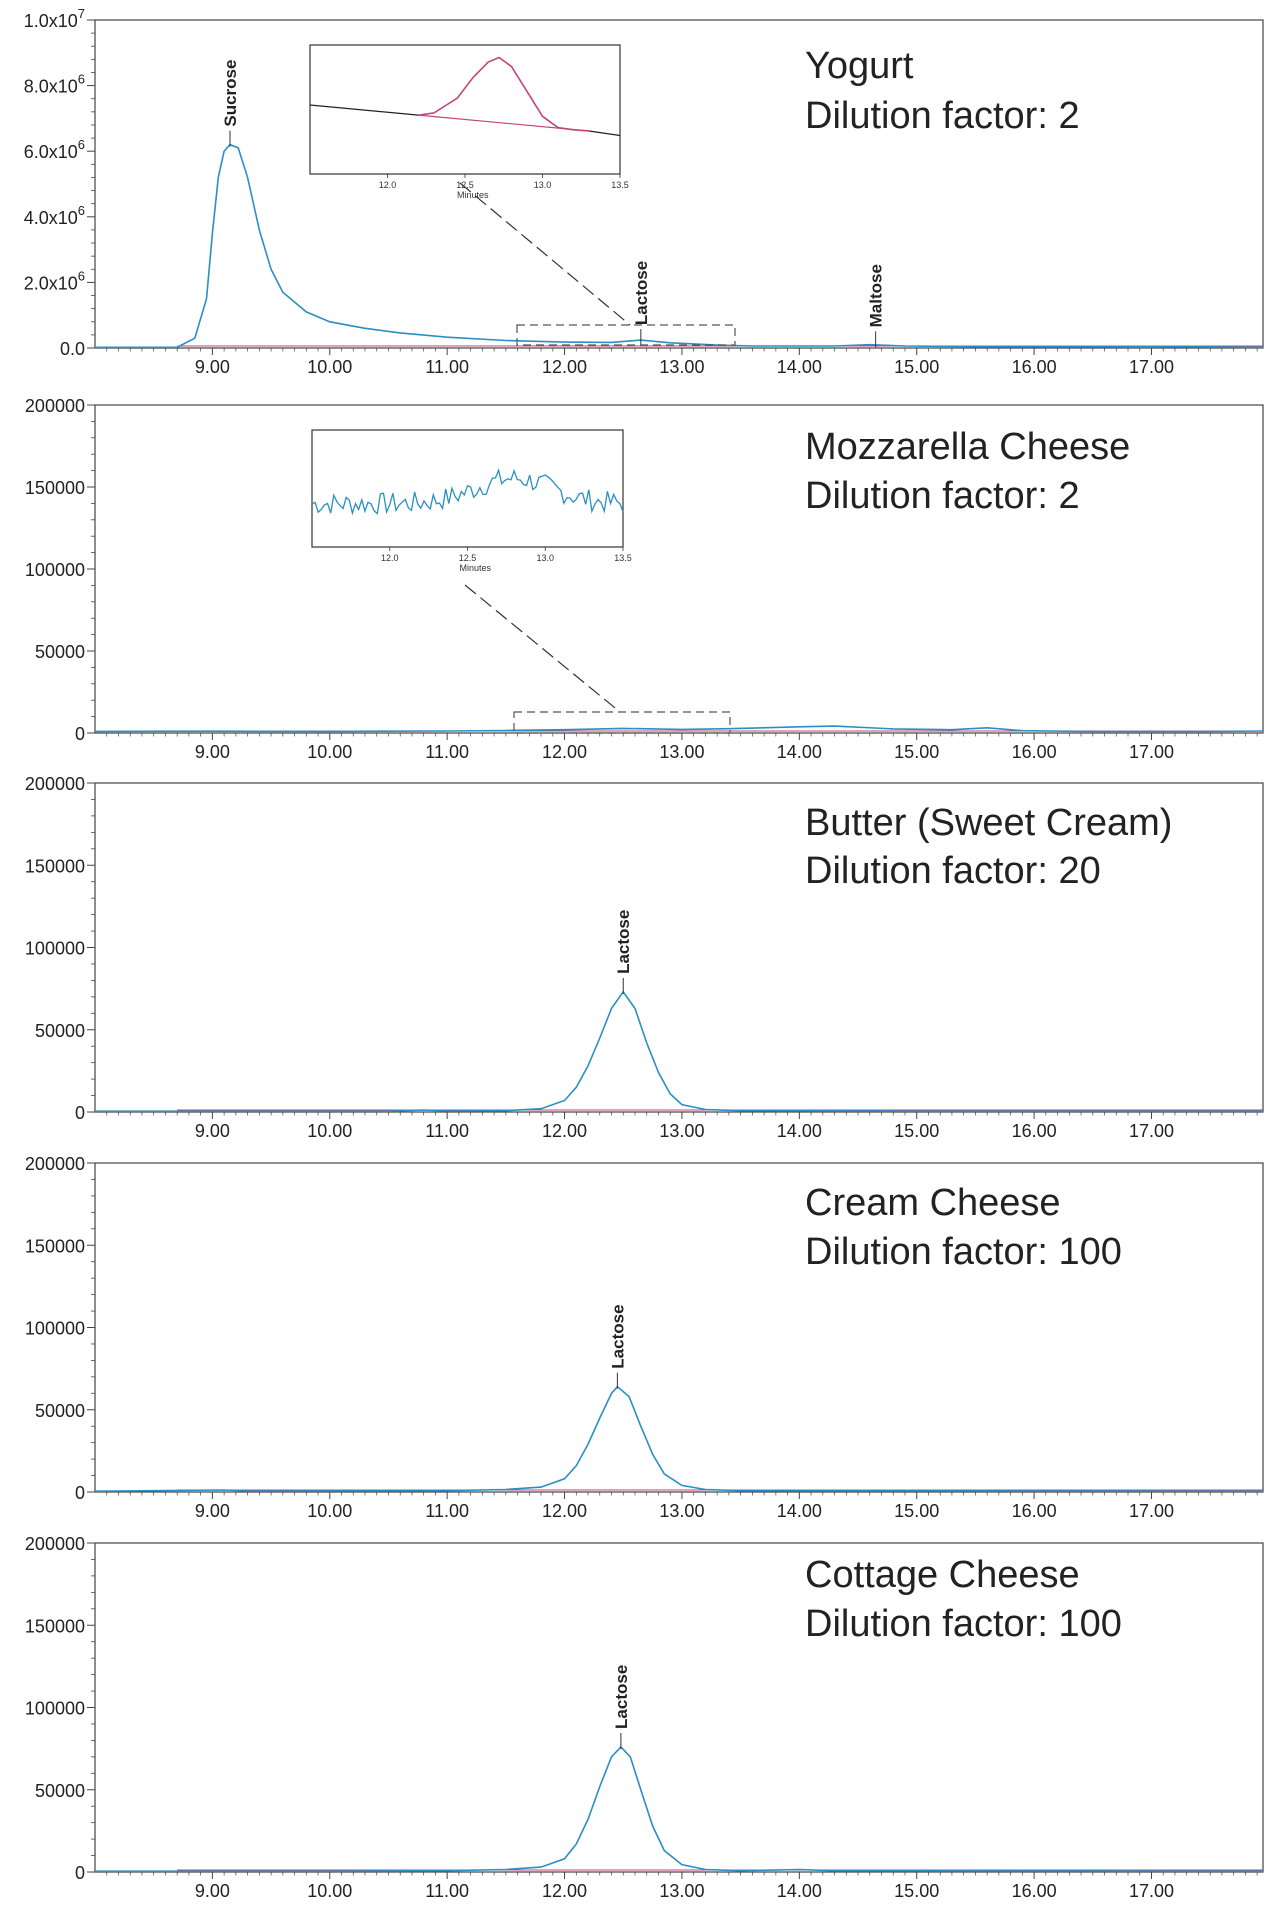 The image size is (1265, 1910). I want to click on panel-title: Yogurt, so click(859, 66).